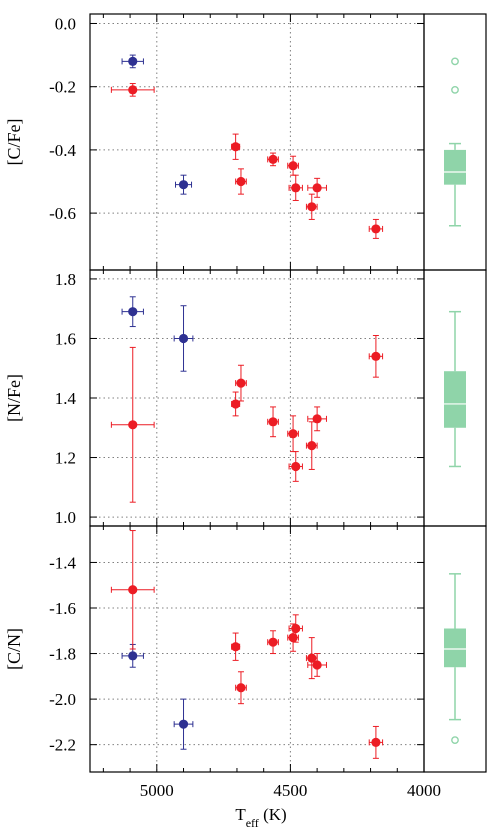  What do you see at coordinates (290, 790) in the screenshot?
I see `x-tick-label: 4500` at bounding box center [290, 790].